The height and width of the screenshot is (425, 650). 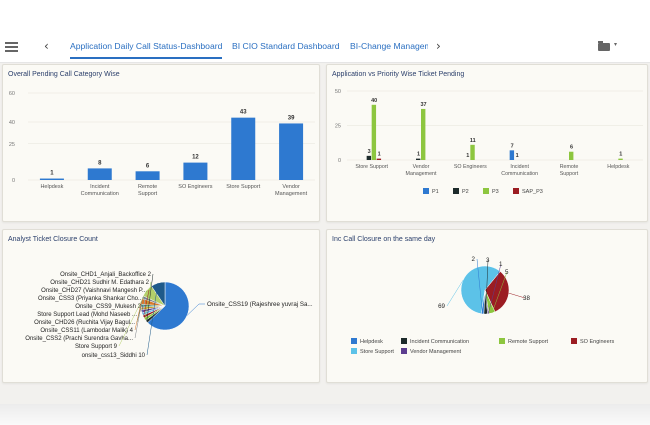 What do you see at coordinates (421, 167) in the screenshot?
I see `x-tick-label: Vendor` at bounding box center [421, 167].